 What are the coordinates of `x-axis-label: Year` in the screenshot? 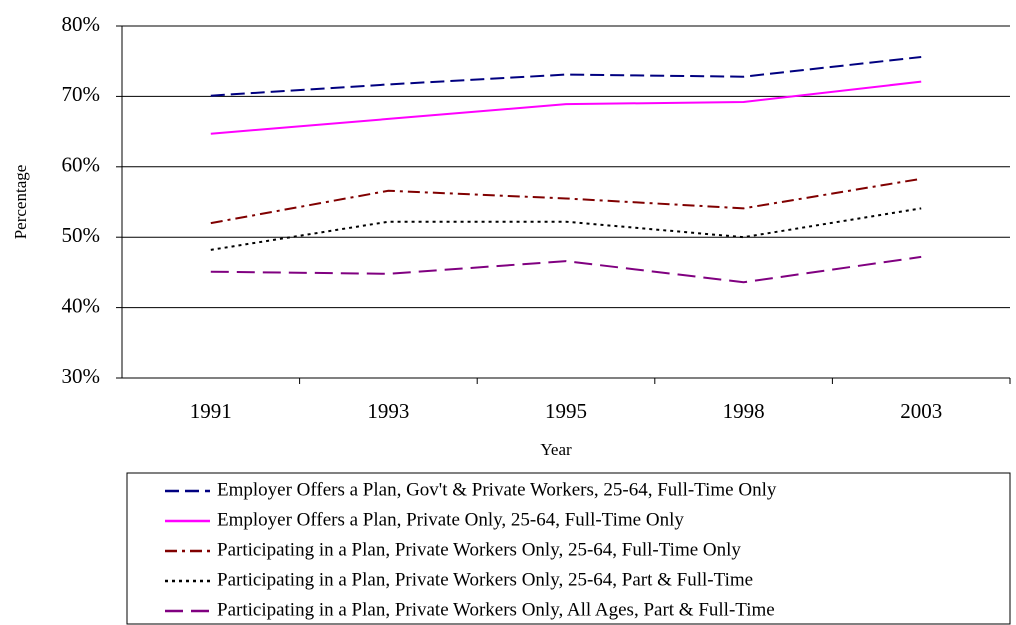 It's located at (556, 449).